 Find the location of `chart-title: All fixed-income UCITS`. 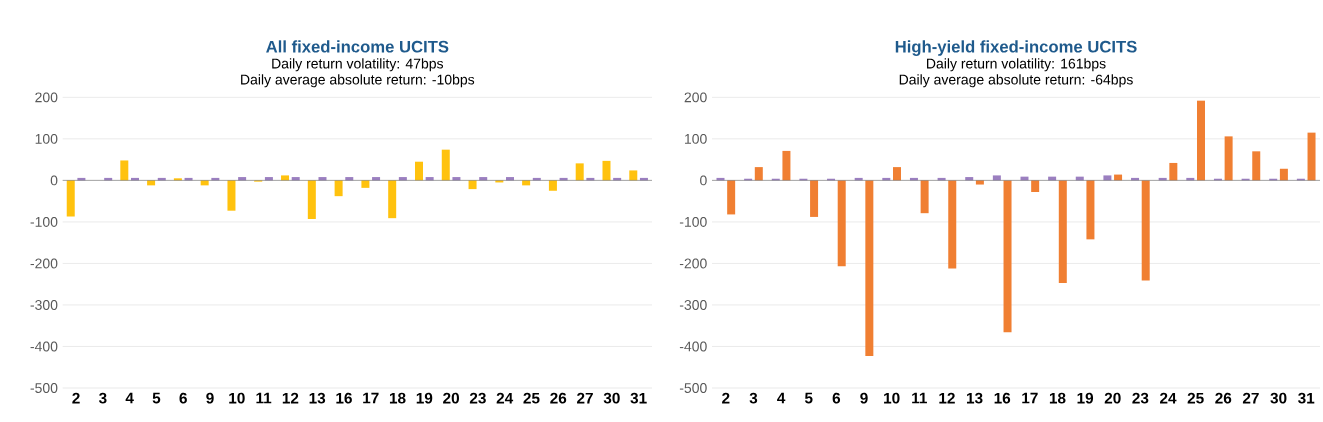

chart-title: All fixed-income UCITS is located at coordinates (357, 46).